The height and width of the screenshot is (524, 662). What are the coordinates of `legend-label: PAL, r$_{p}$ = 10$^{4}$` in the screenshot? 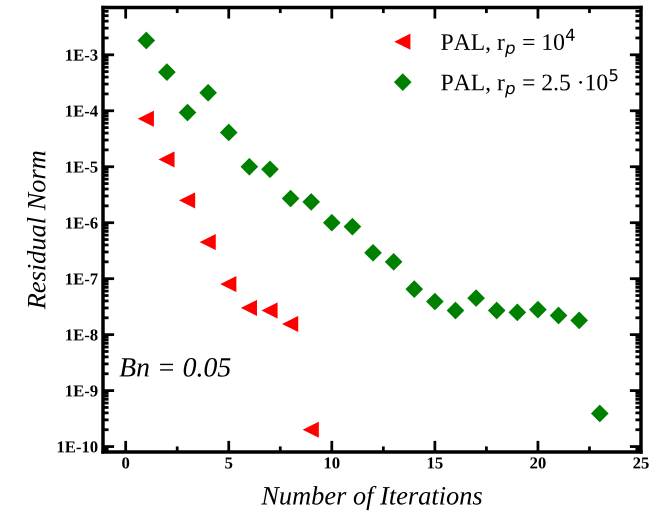 It's located at (508, 43).